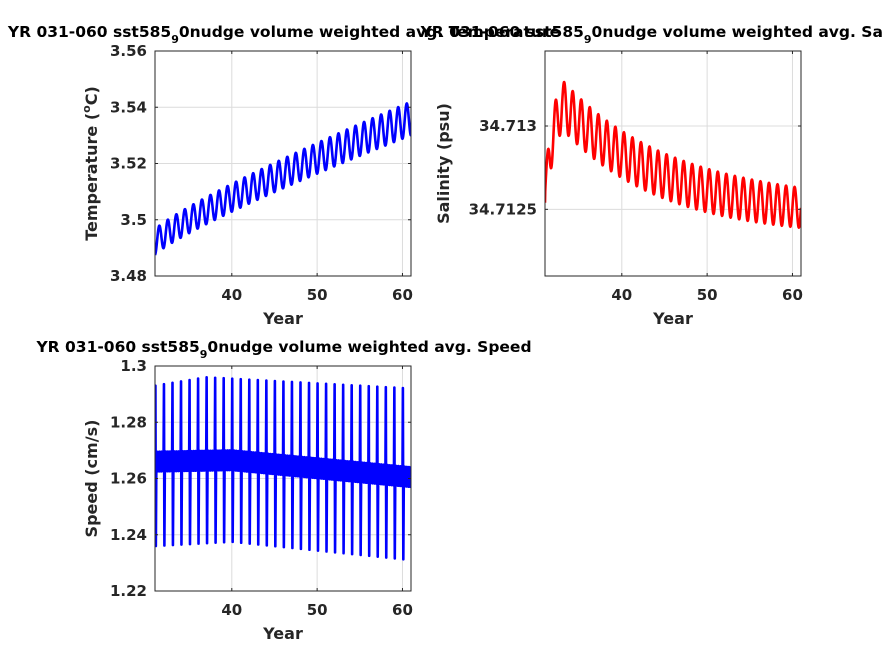  Describe the element at coordinates (128, 535) in the screenshot. I see `y-tick-label: 1.24` at that location.